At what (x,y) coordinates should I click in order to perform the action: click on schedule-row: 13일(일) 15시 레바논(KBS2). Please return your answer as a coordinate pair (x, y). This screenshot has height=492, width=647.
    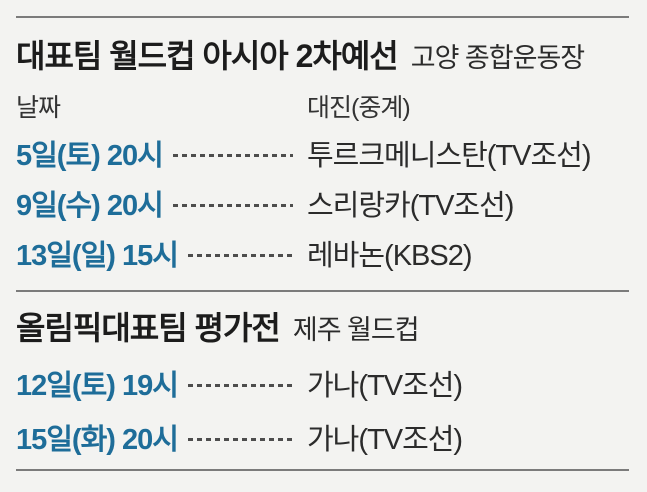
    Looking at the image, I should click on (322, 253).